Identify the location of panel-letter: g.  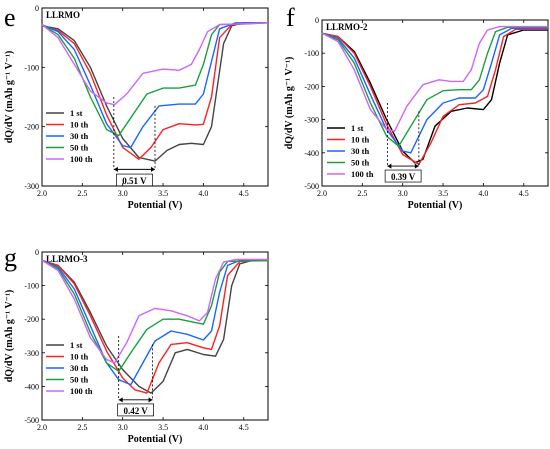
(10, 257).